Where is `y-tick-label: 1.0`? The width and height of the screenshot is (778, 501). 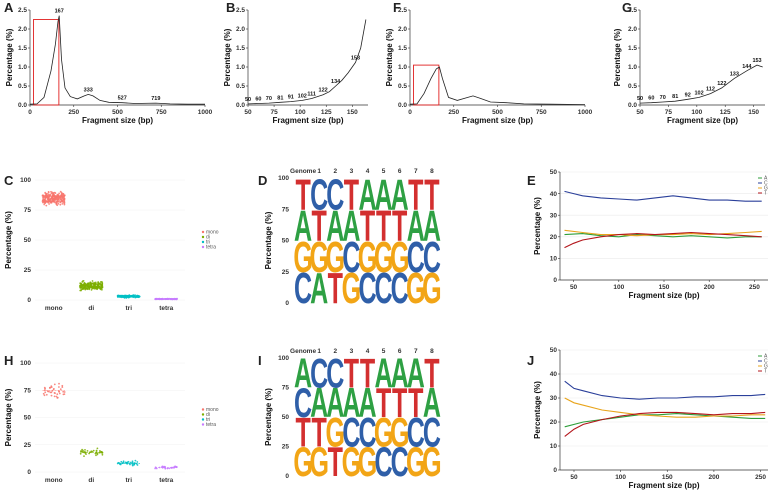 y-tick-label: 1.0 is located at coordinates (22, 67).